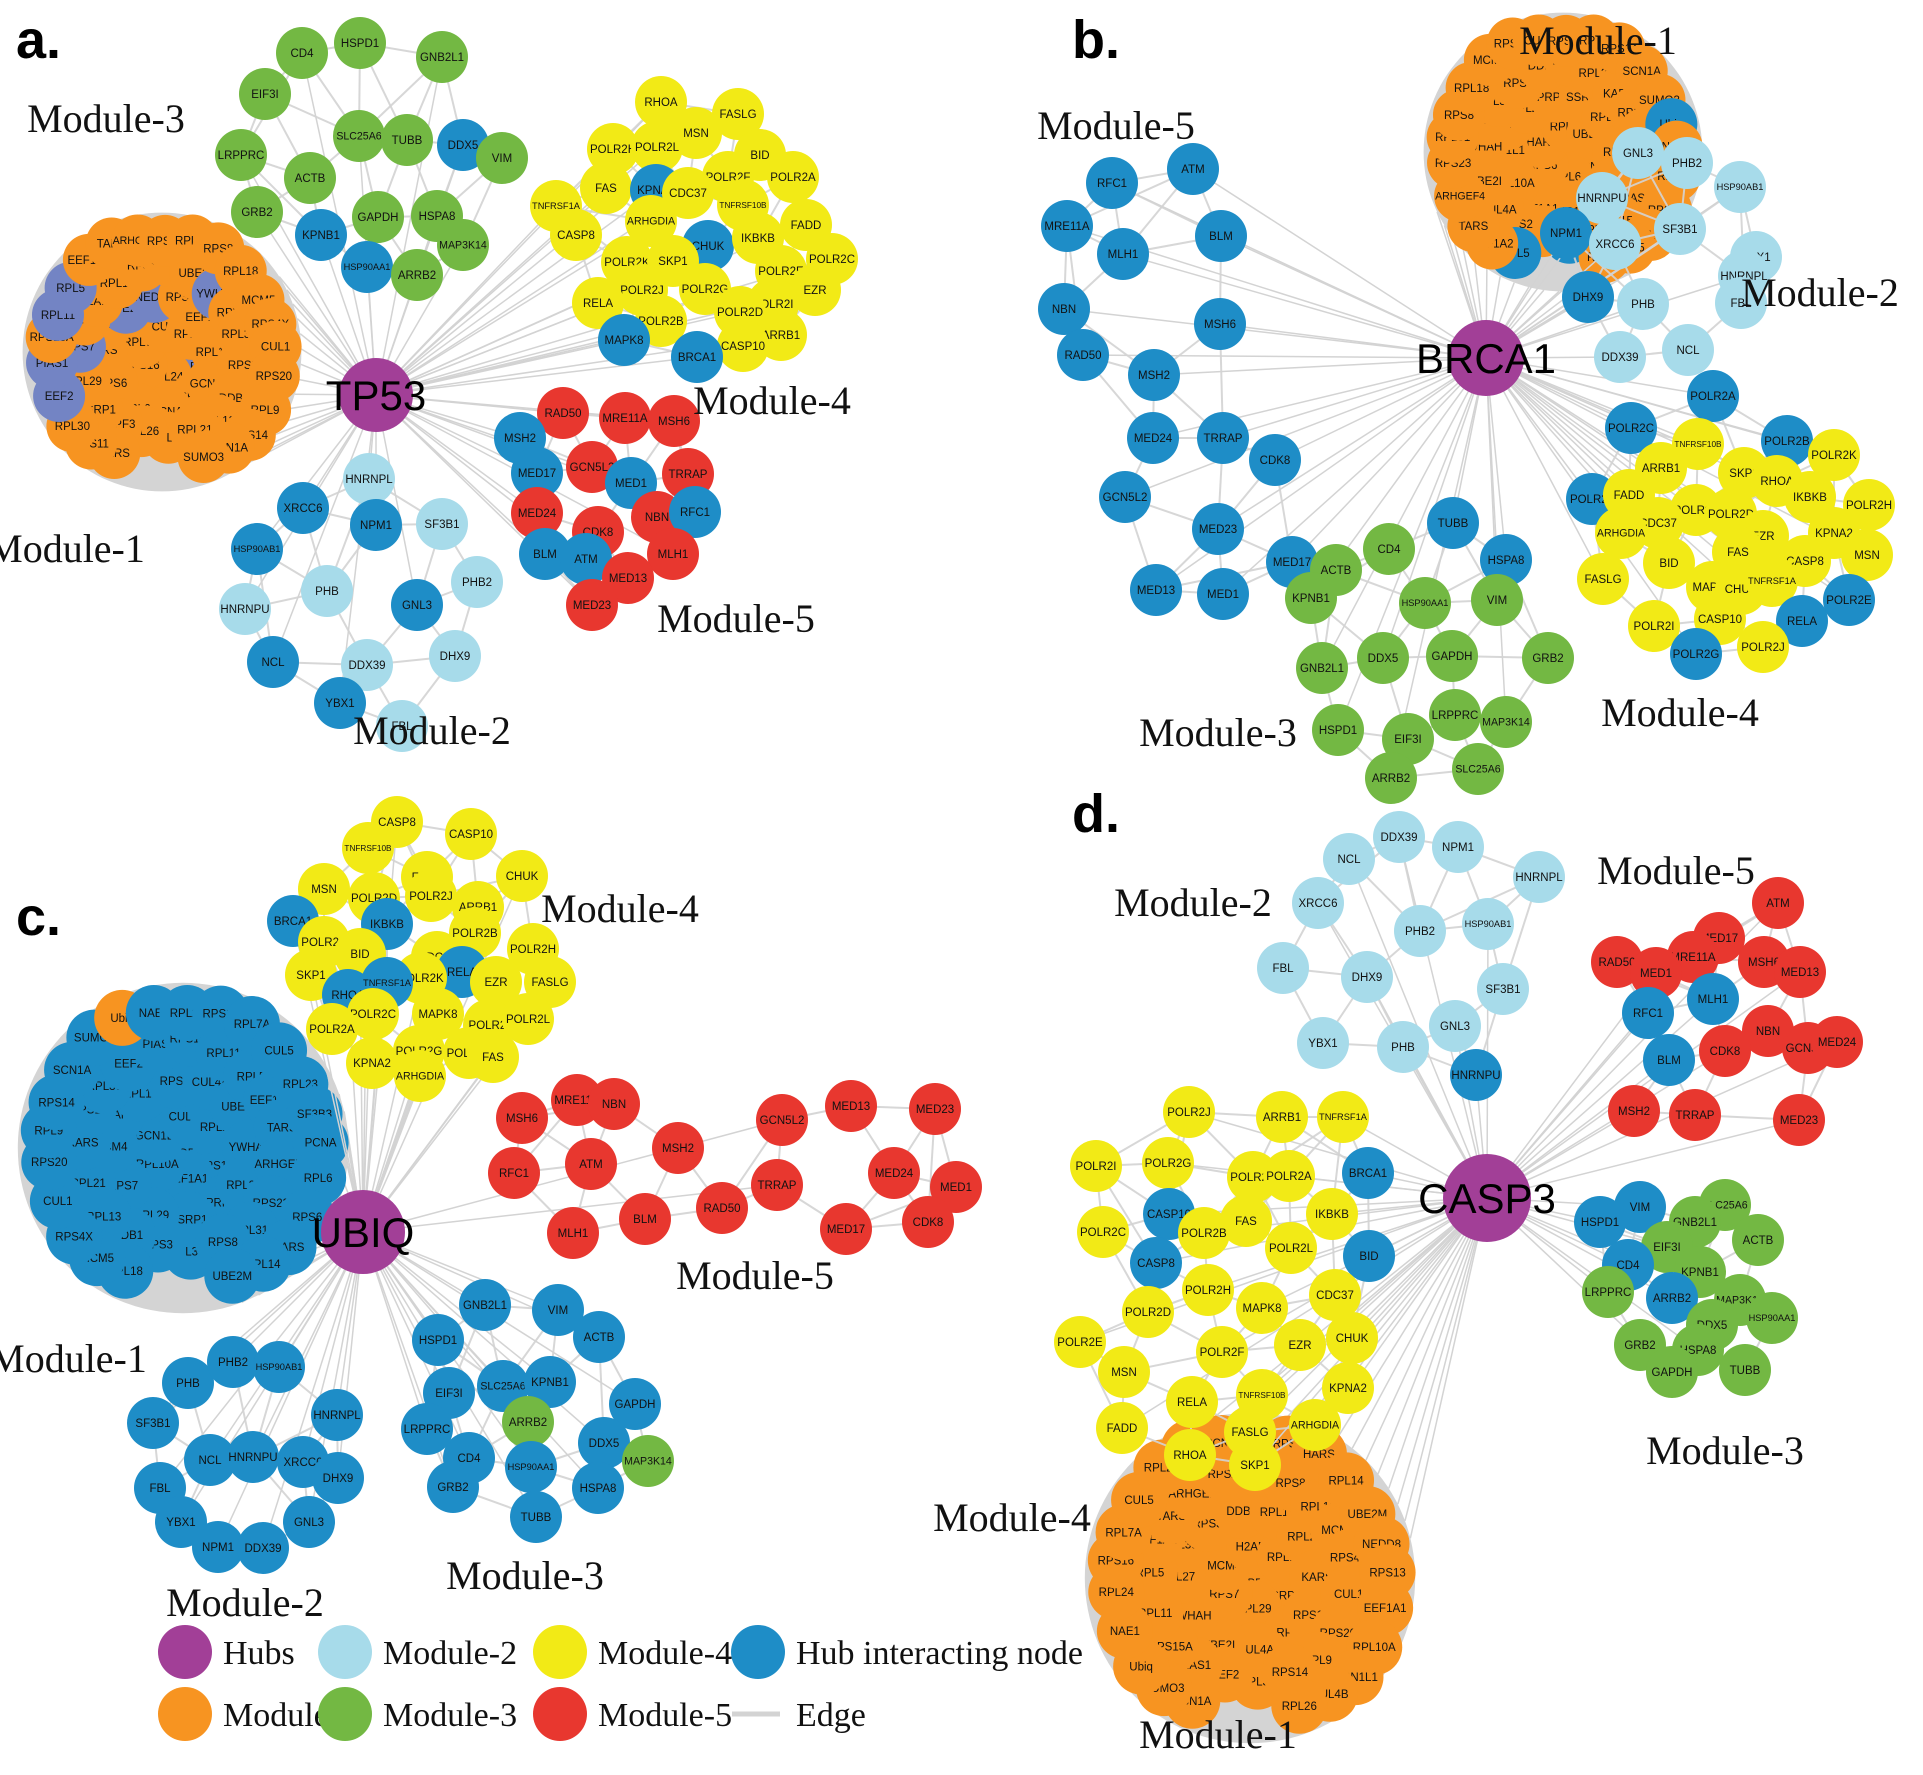  I want to click on node-label: MLH1, so click(673, 555).